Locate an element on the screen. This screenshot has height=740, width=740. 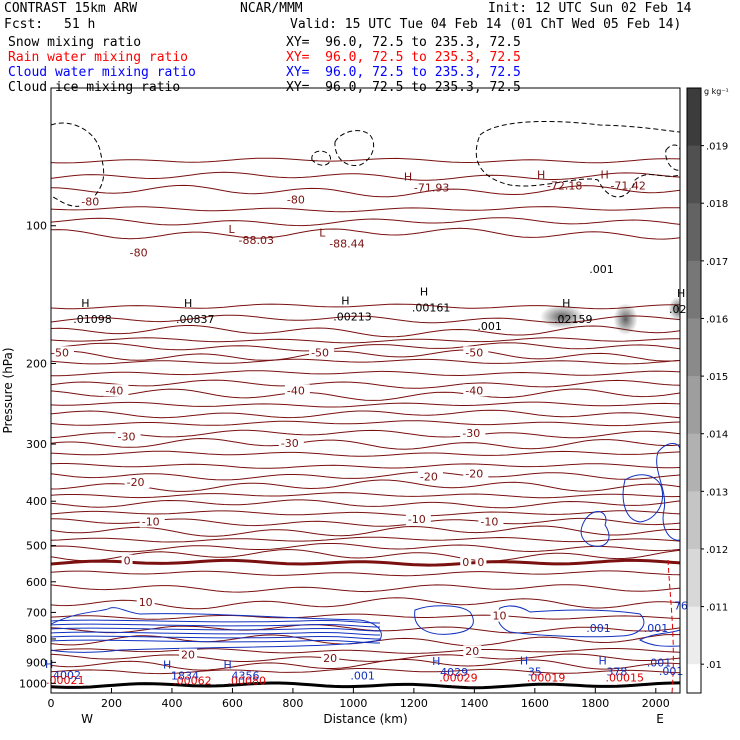
rain-max-value: .00062 is located at coordinates (192, 680).